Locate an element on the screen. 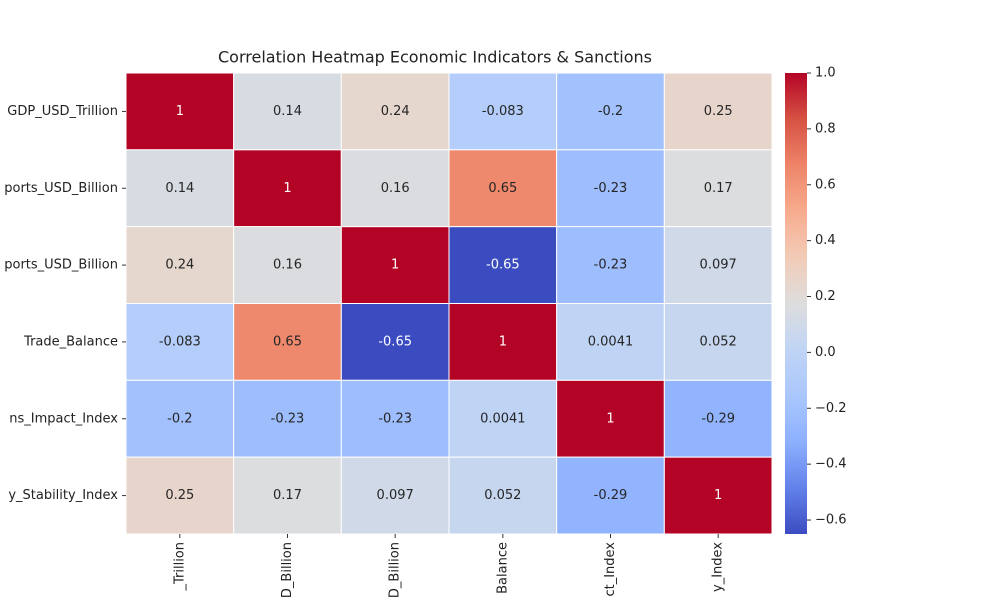 The width and height of the screenshot is (1000, 600). colorbar-tick-label: 0.0 is located at coordinates (825, 352).